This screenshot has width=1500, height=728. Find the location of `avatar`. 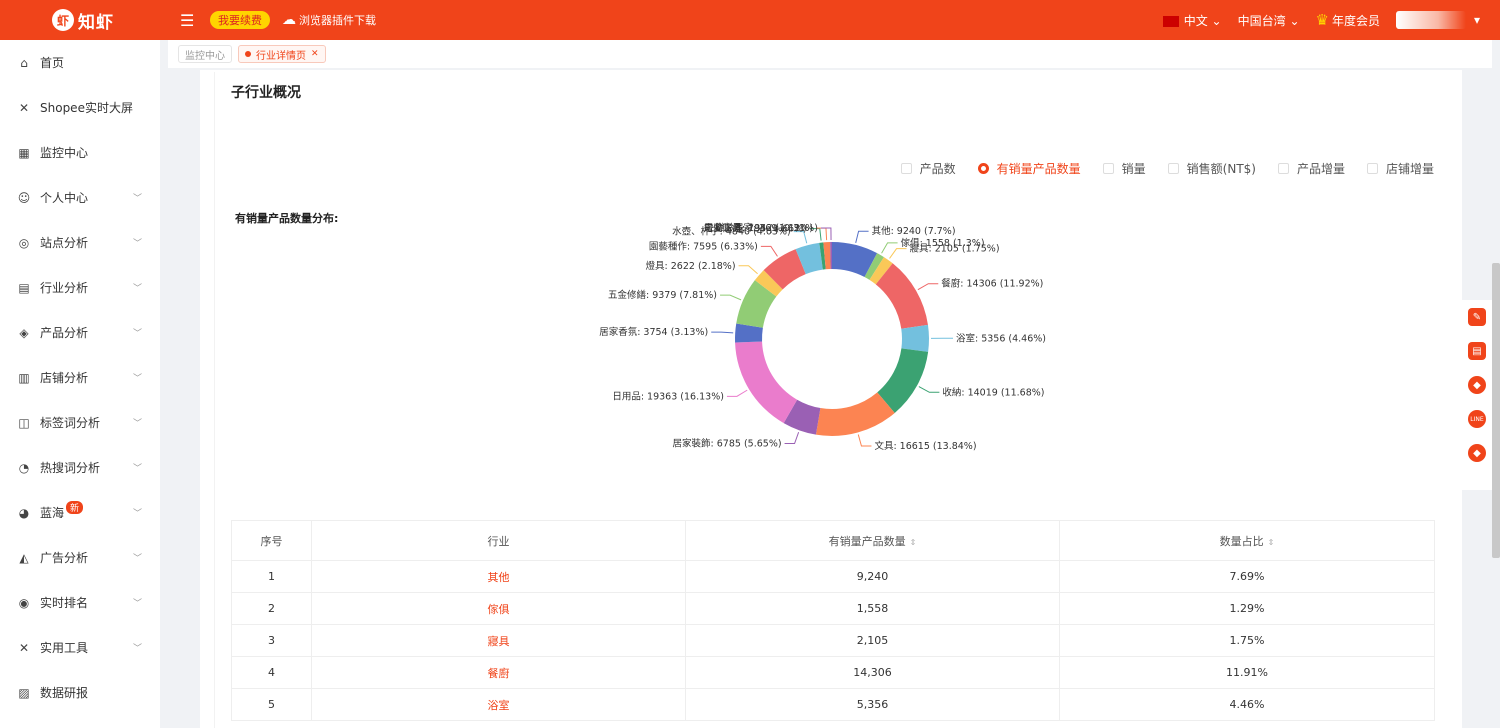

avatar is located at coordinates (1430, 20).